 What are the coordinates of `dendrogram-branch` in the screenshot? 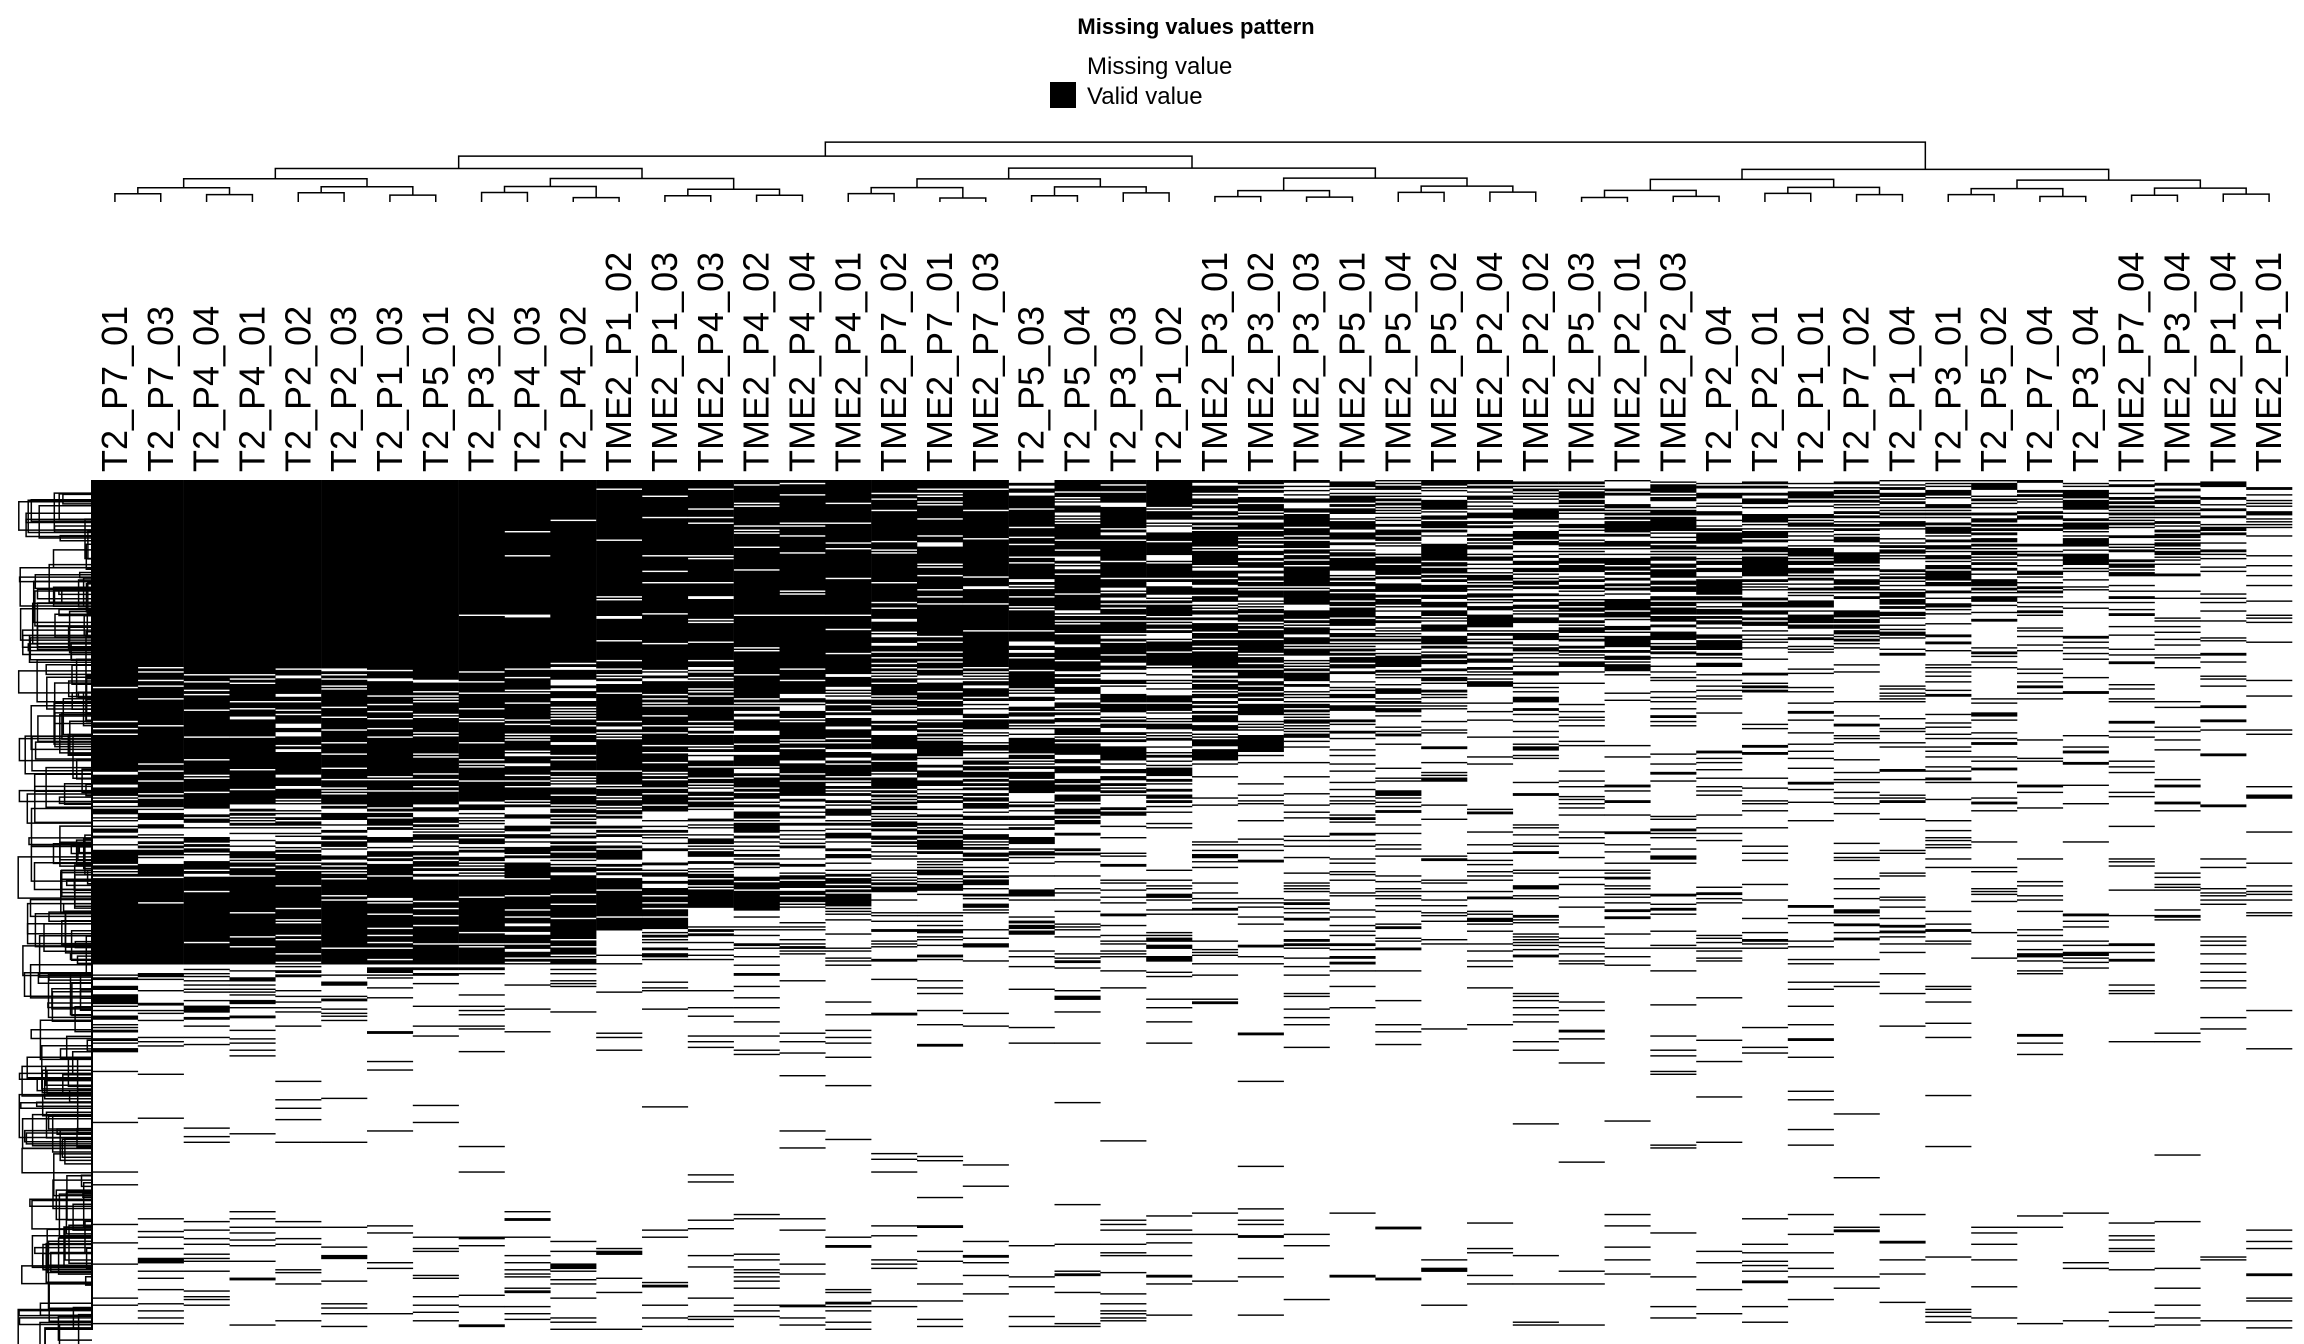 It's located at (596, 199).